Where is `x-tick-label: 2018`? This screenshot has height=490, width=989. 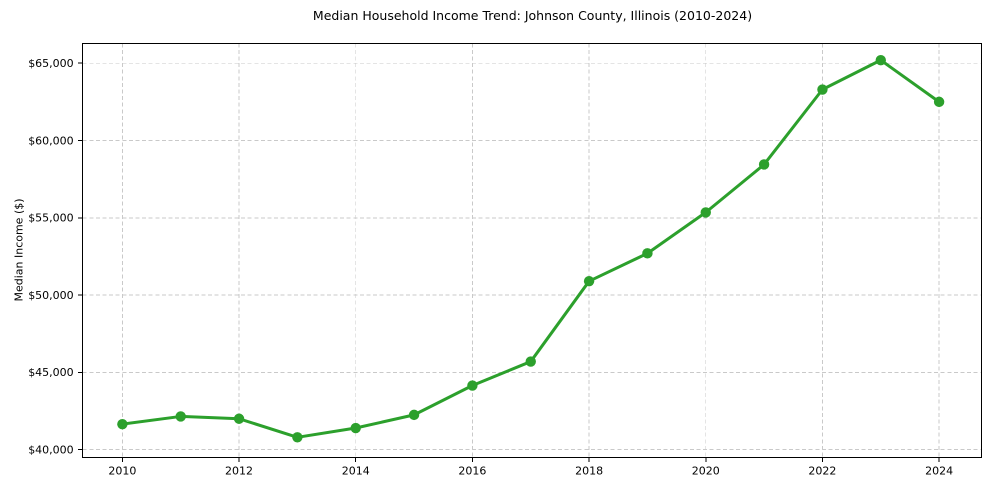
x-tick-label: 2018 is located at coordinates (589, 471).